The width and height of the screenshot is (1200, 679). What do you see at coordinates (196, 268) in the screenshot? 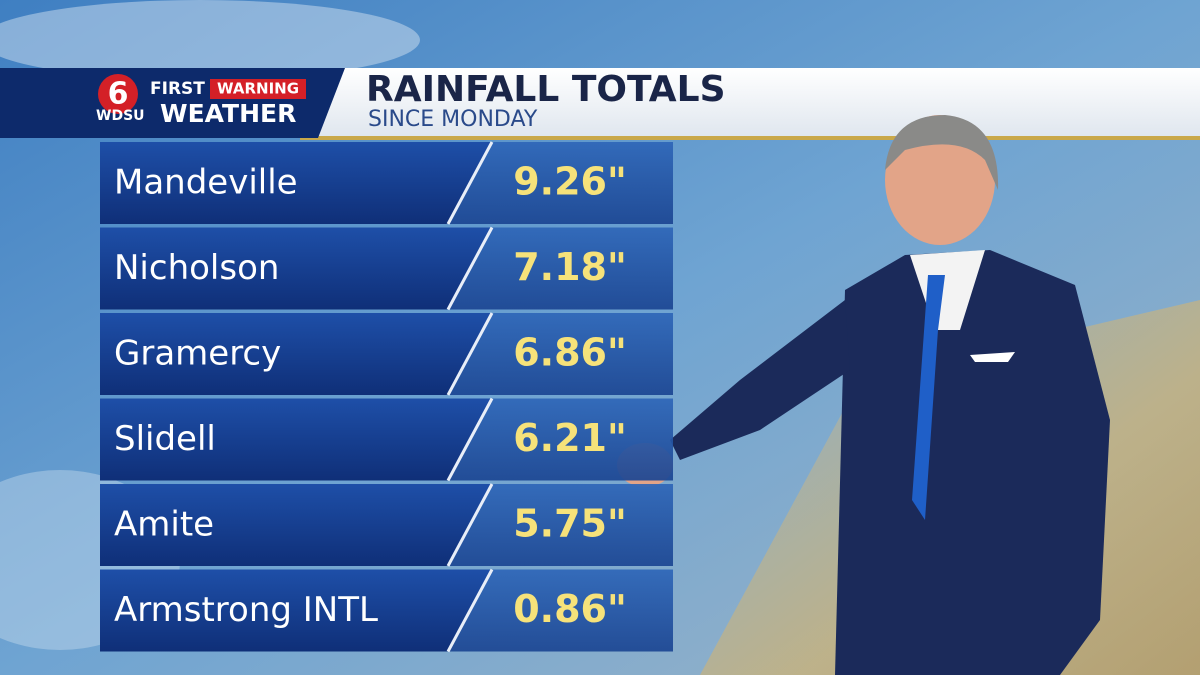
I see `location-name: Nicholson` at bounding box center [196, 268].